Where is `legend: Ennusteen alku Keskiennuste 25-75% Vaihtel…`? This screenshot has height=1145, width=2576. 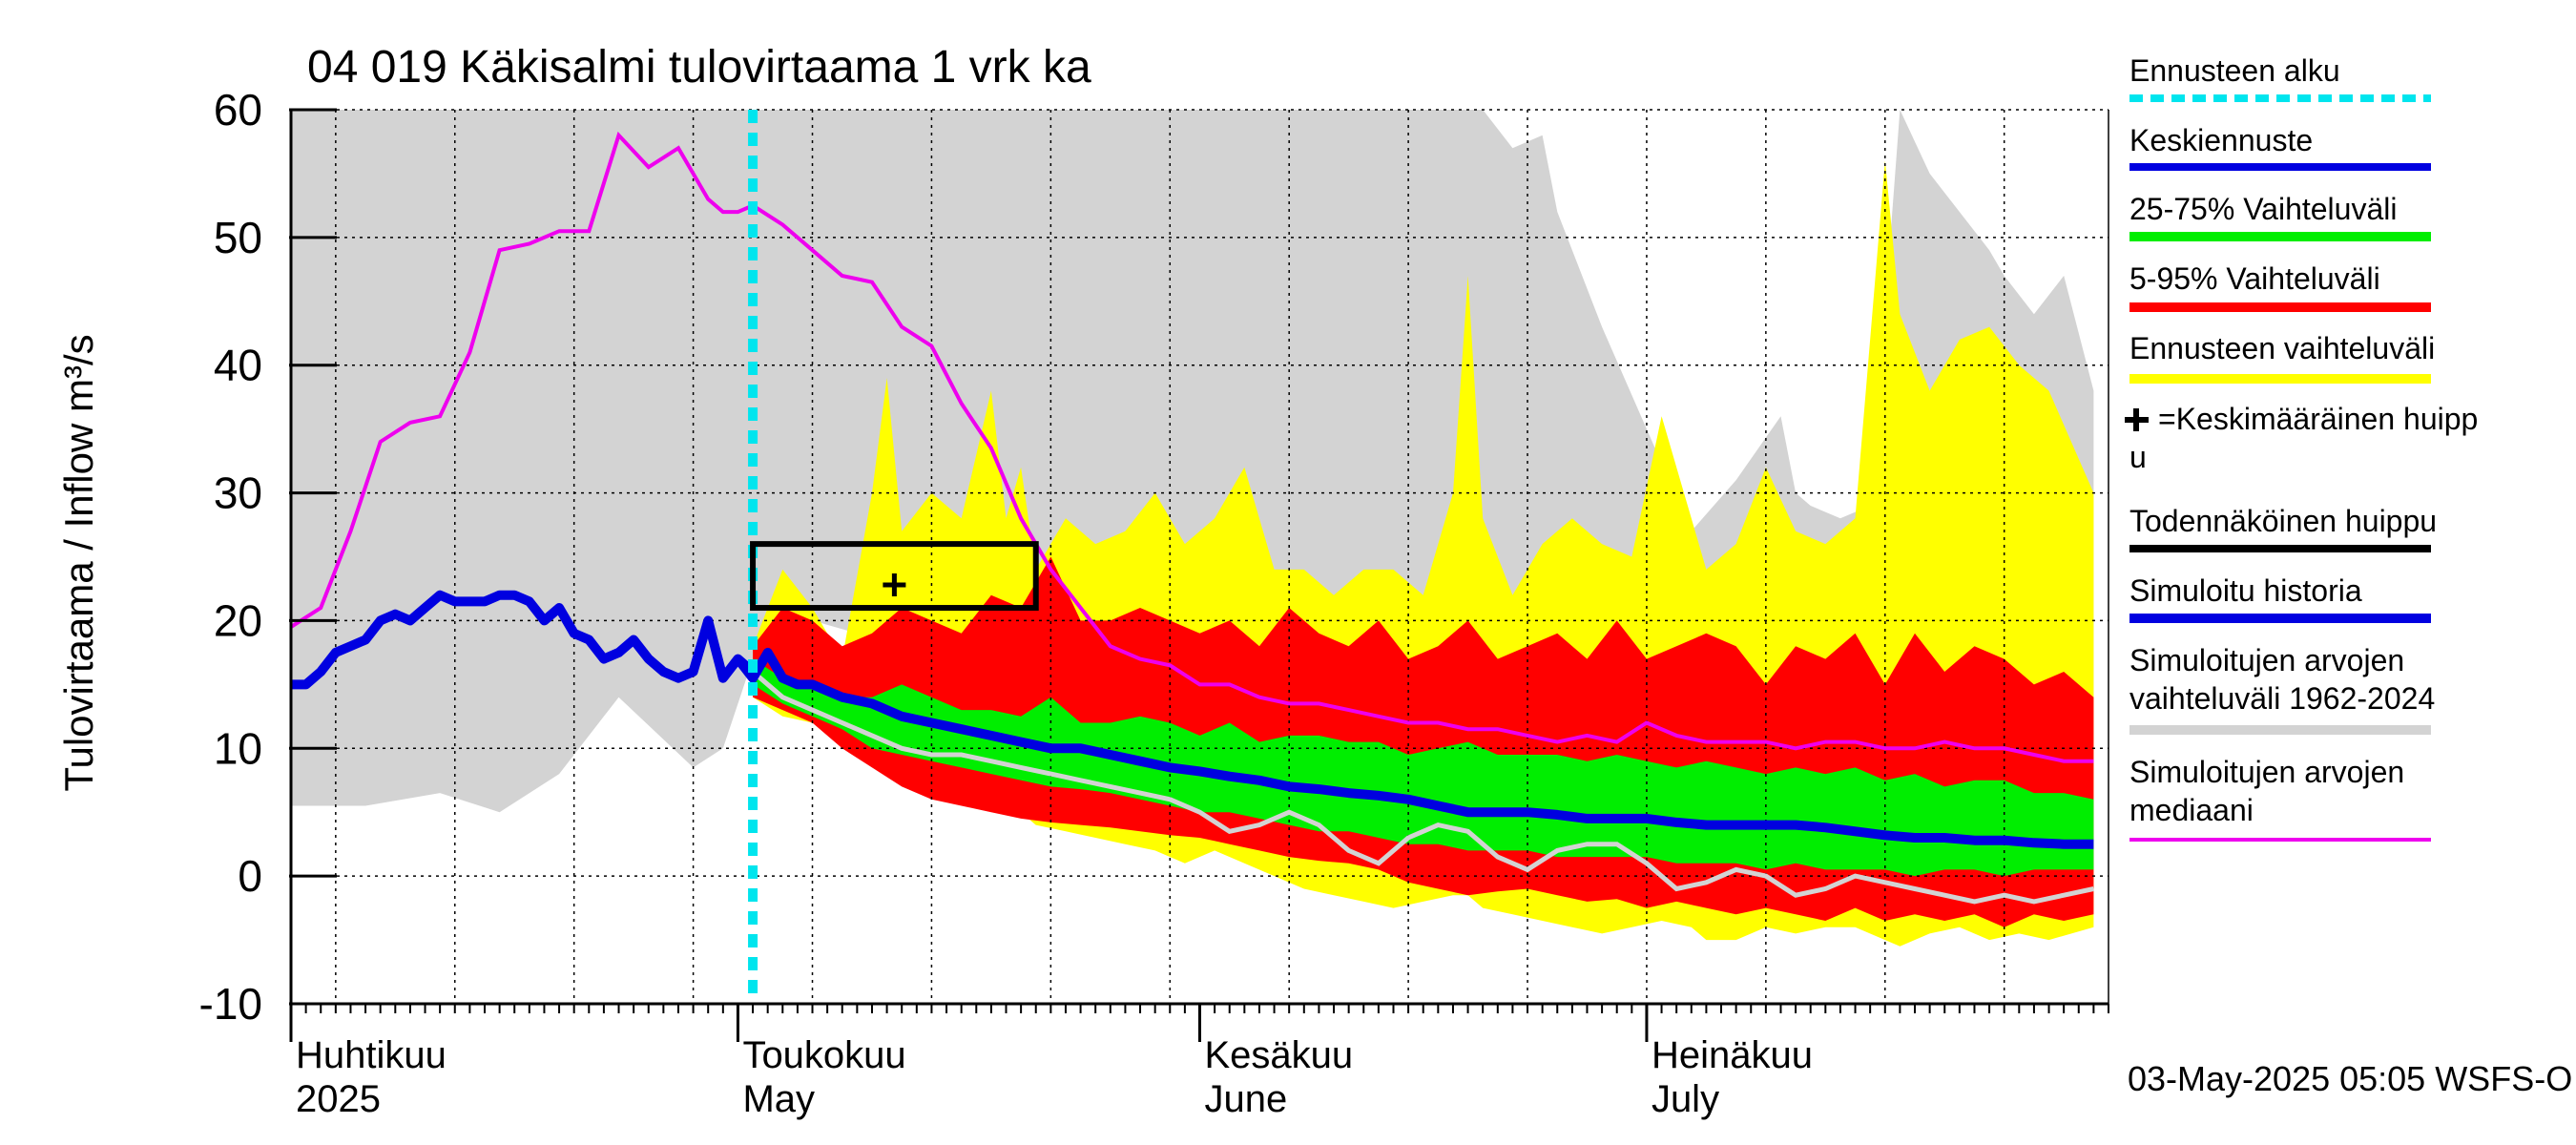
legend: Ennusteen alku Keskiennuste 25-75% Vaihtel… is located at coordinates (2301, 447).